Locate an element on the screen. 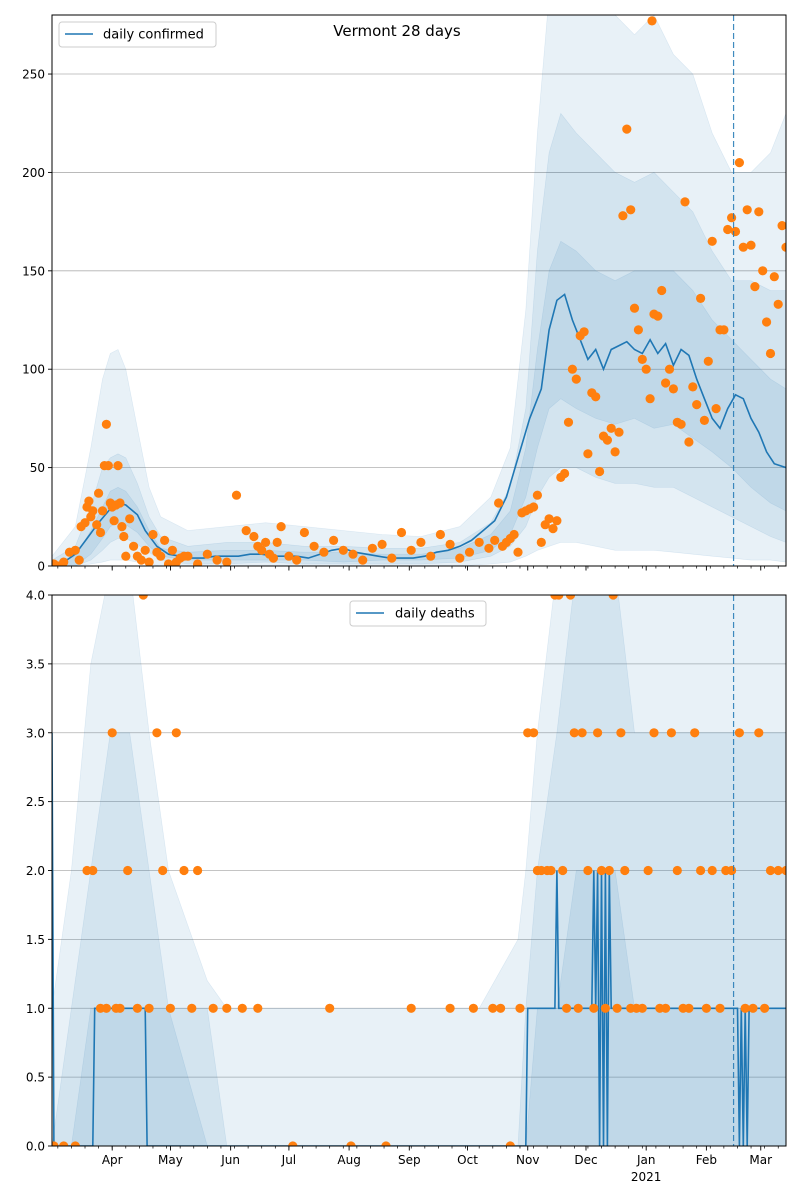 The width and height of the screenshot is (800, 1200). confirmed-y-tick-label: 150 is located at coordinates (33, 271).